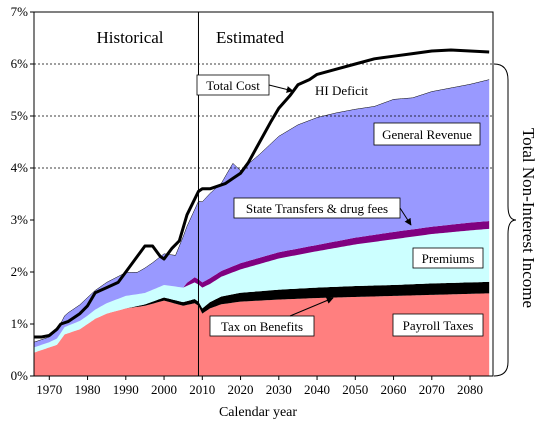  Describe the element at coordinates (281, 88) in the screenshot. I see `annotation-total-cost-arrow` at that location.